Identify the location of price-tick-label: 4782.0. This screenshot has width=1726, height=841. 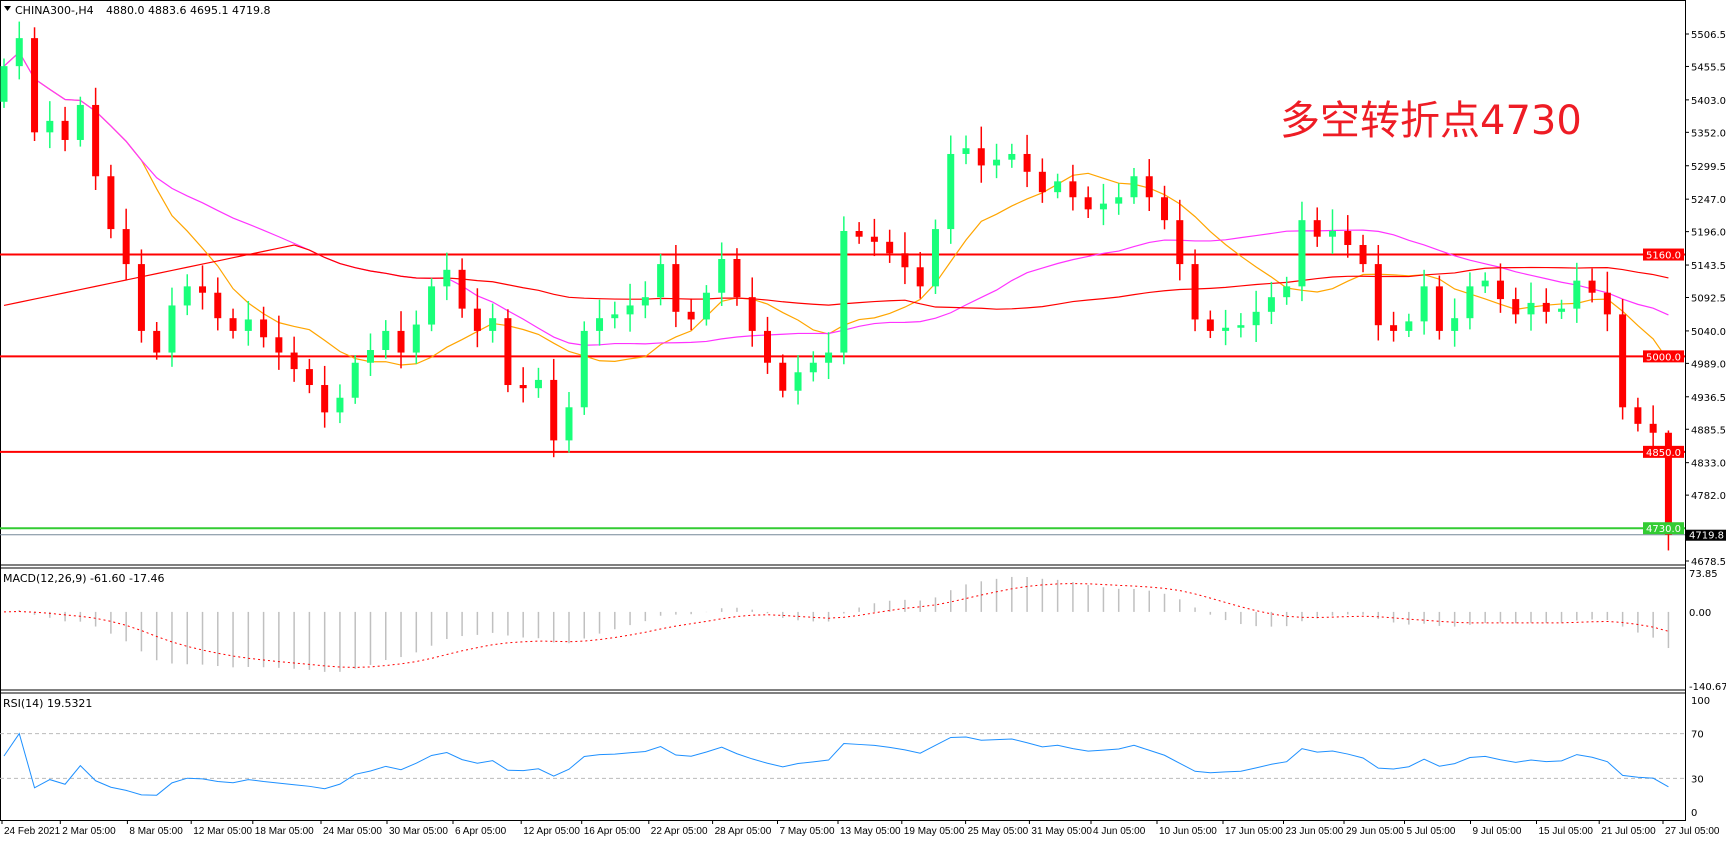
(1708, 496).